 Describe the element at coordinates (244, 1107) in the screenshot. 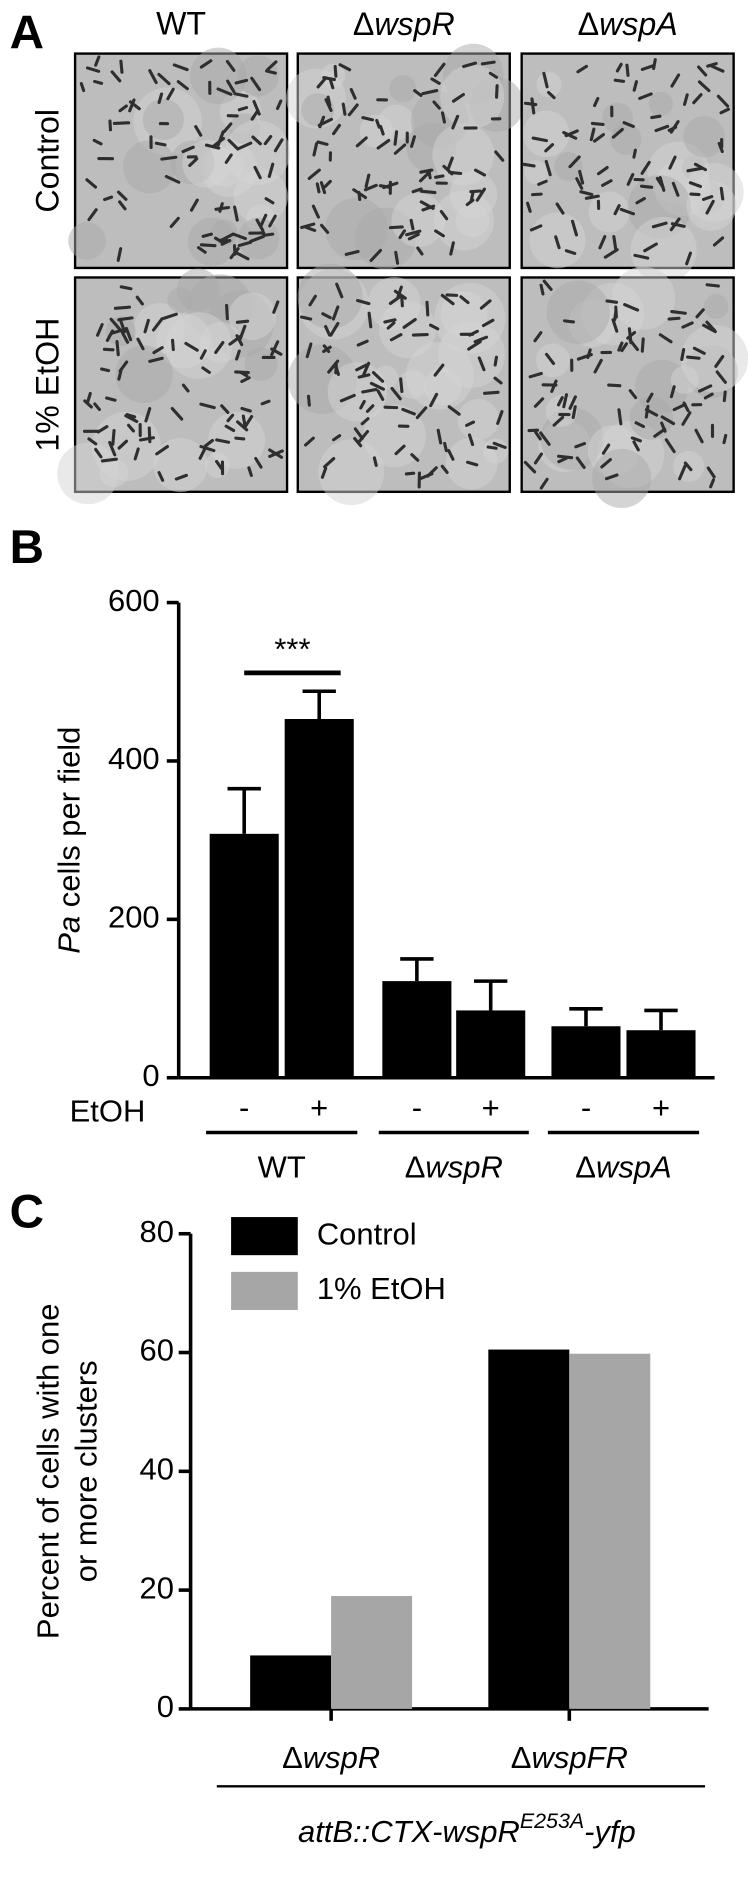

I see `x-tick-label: -` at that location.